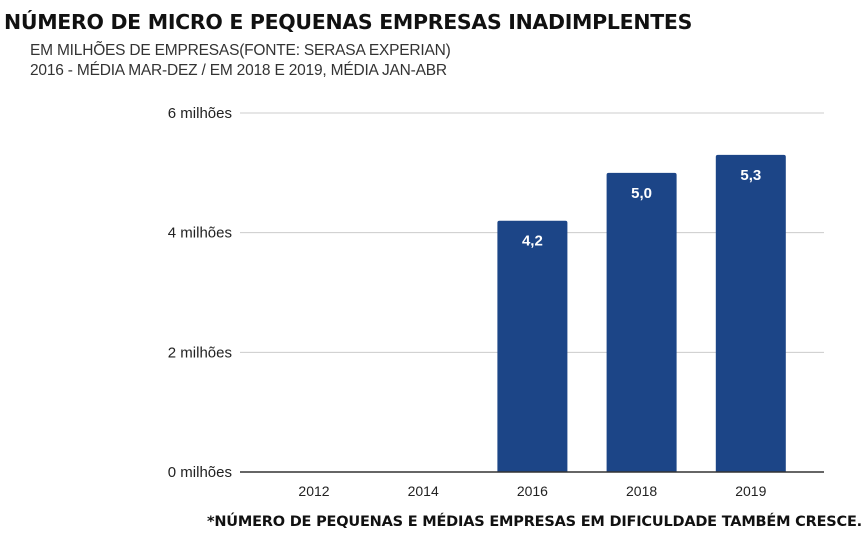 This screenshot has width=868, height=544. I want to click on bar-2018, so click(641, 322).